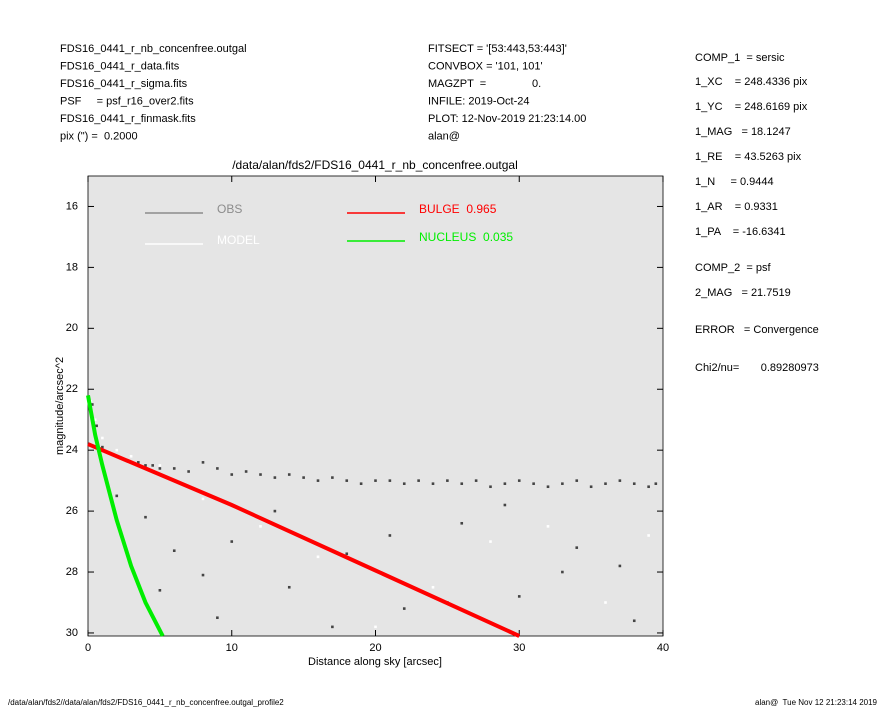 The width and height of the screenshot is (885, 708). What do you see at coordinates (748, 157) in the screenshot?
I see `fit-parameter: 1_RE = 43.5263 pix` at bounding box center [748, 157].